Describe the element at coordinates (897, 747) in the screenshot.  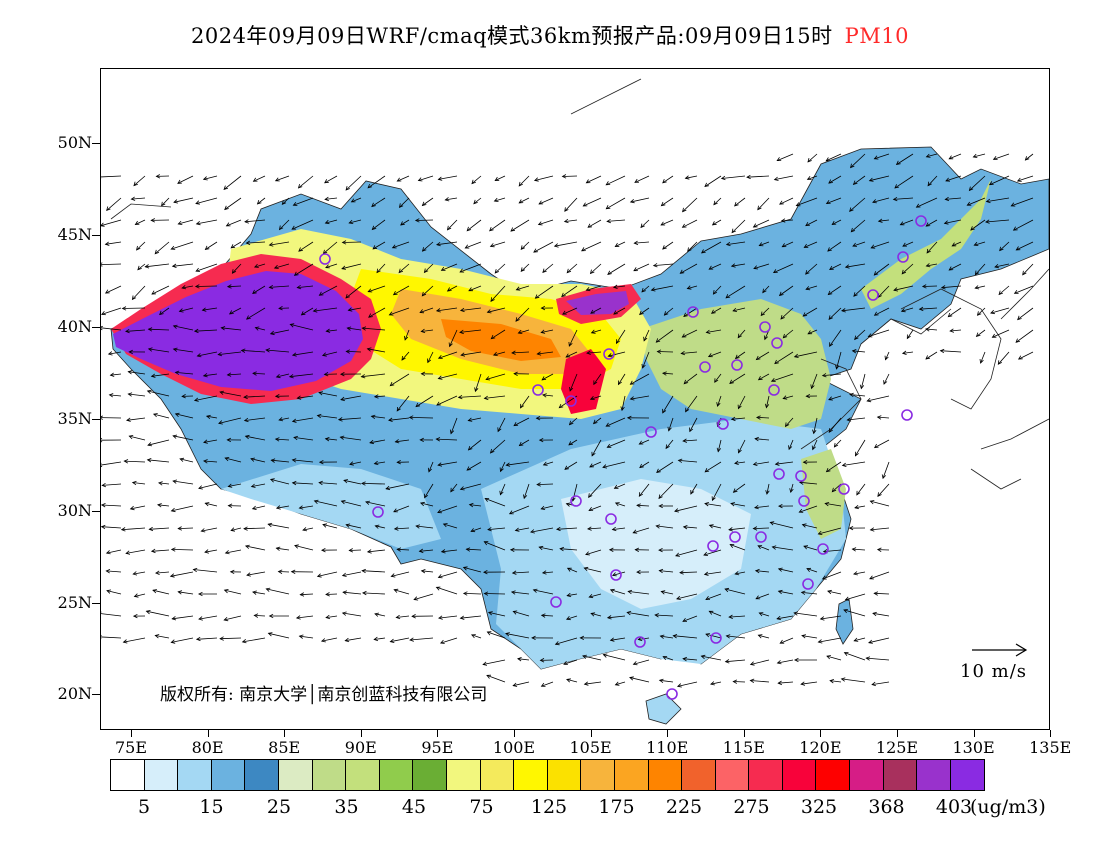
I see `longitude-label: 125E` at that location.